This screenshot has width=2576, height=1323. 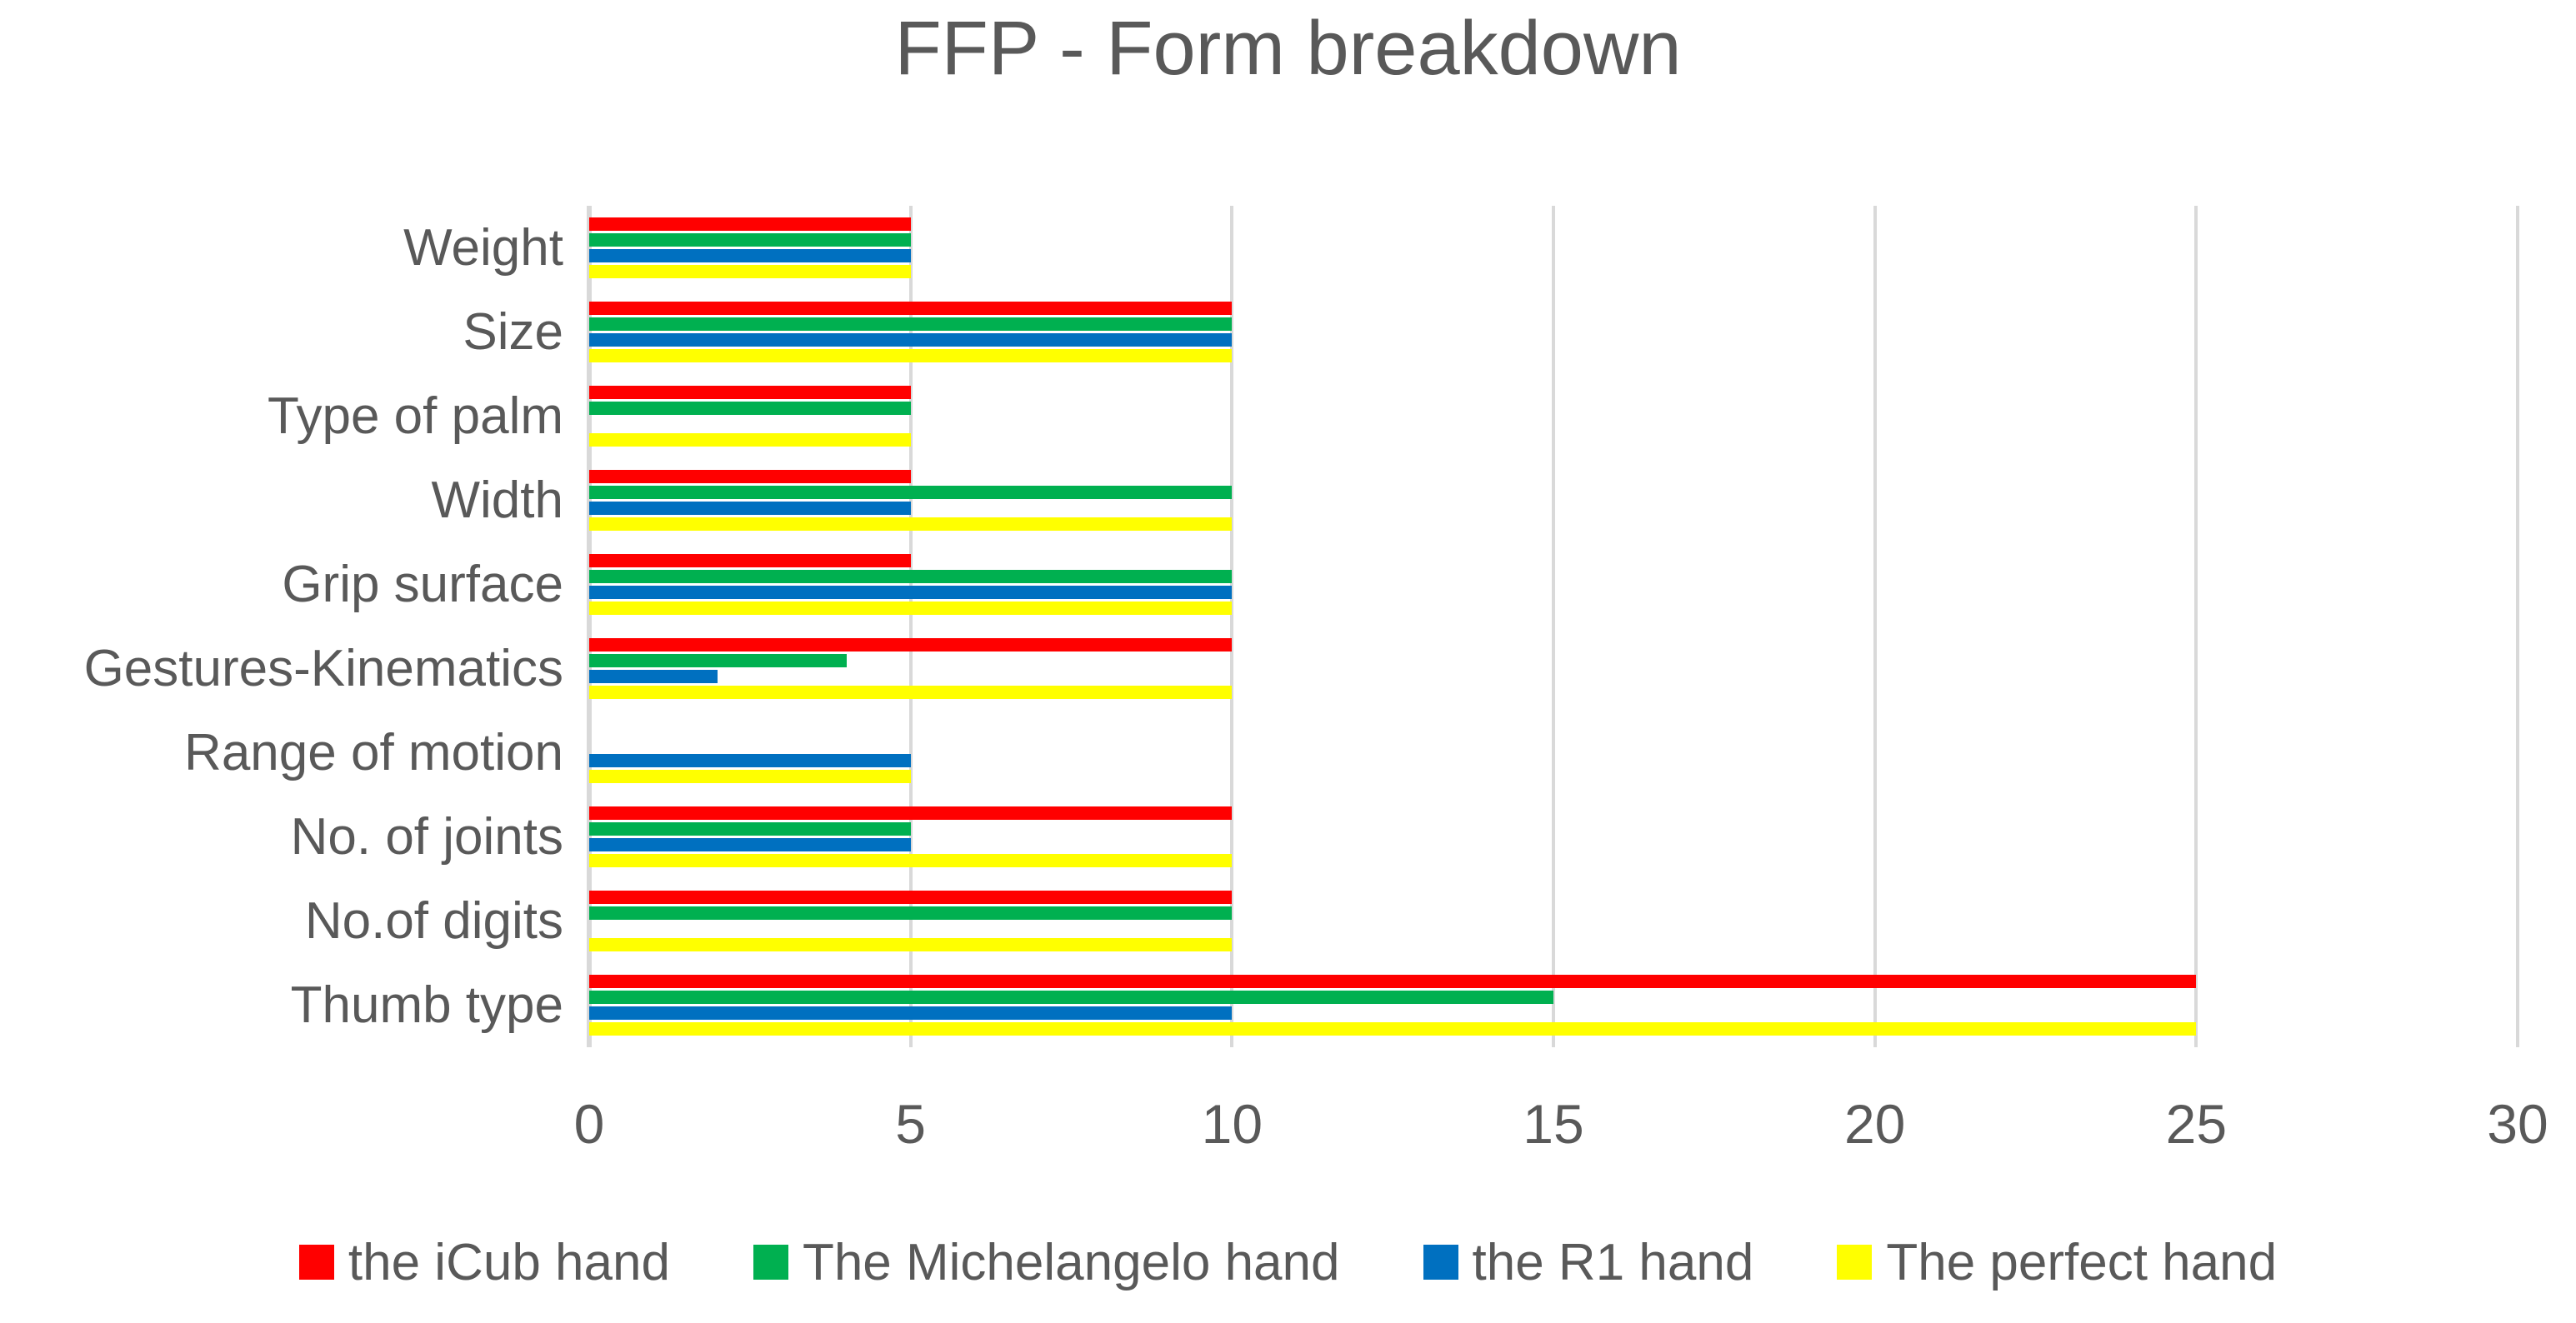 I want to click on category-label: Grip surface, so click(x=423, y=584).